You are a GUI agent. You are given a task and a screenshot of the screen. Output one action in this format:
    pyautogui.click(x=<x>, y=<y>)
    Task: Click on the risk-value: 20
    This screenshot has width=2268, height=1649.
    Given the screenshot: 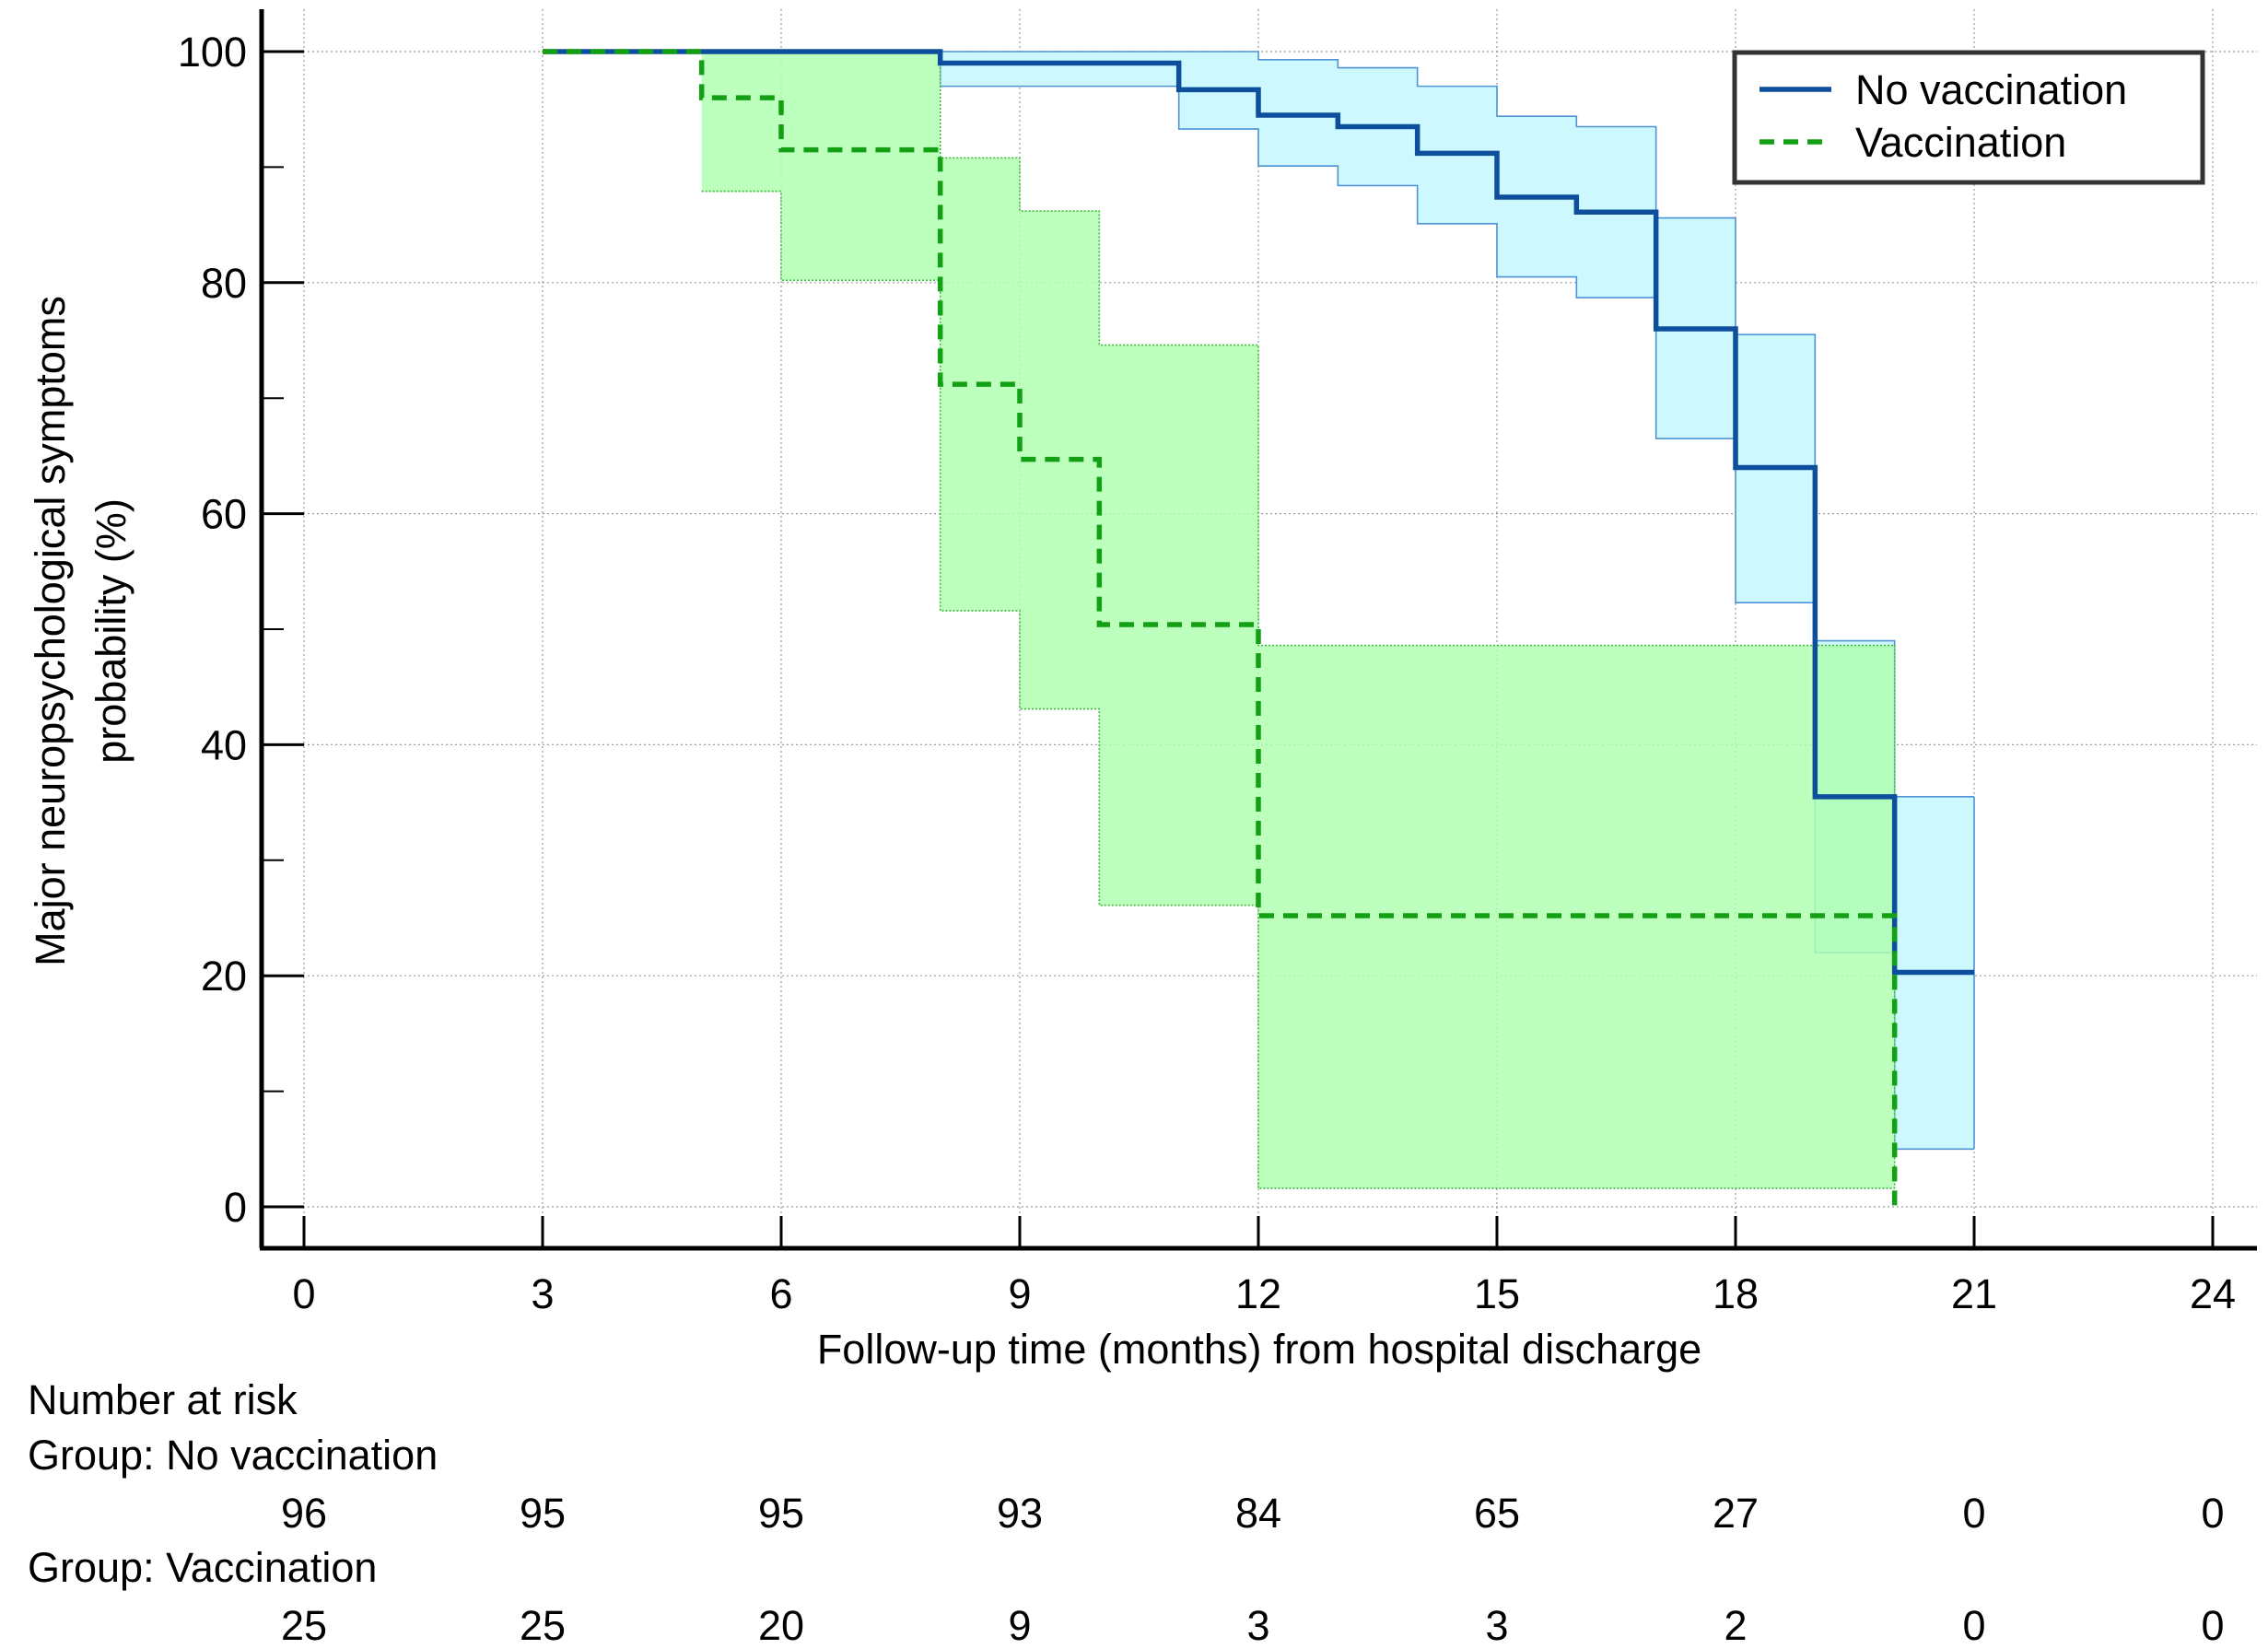 What is the action you would take?
    pyautogui.click(x=781, y=1625)
    